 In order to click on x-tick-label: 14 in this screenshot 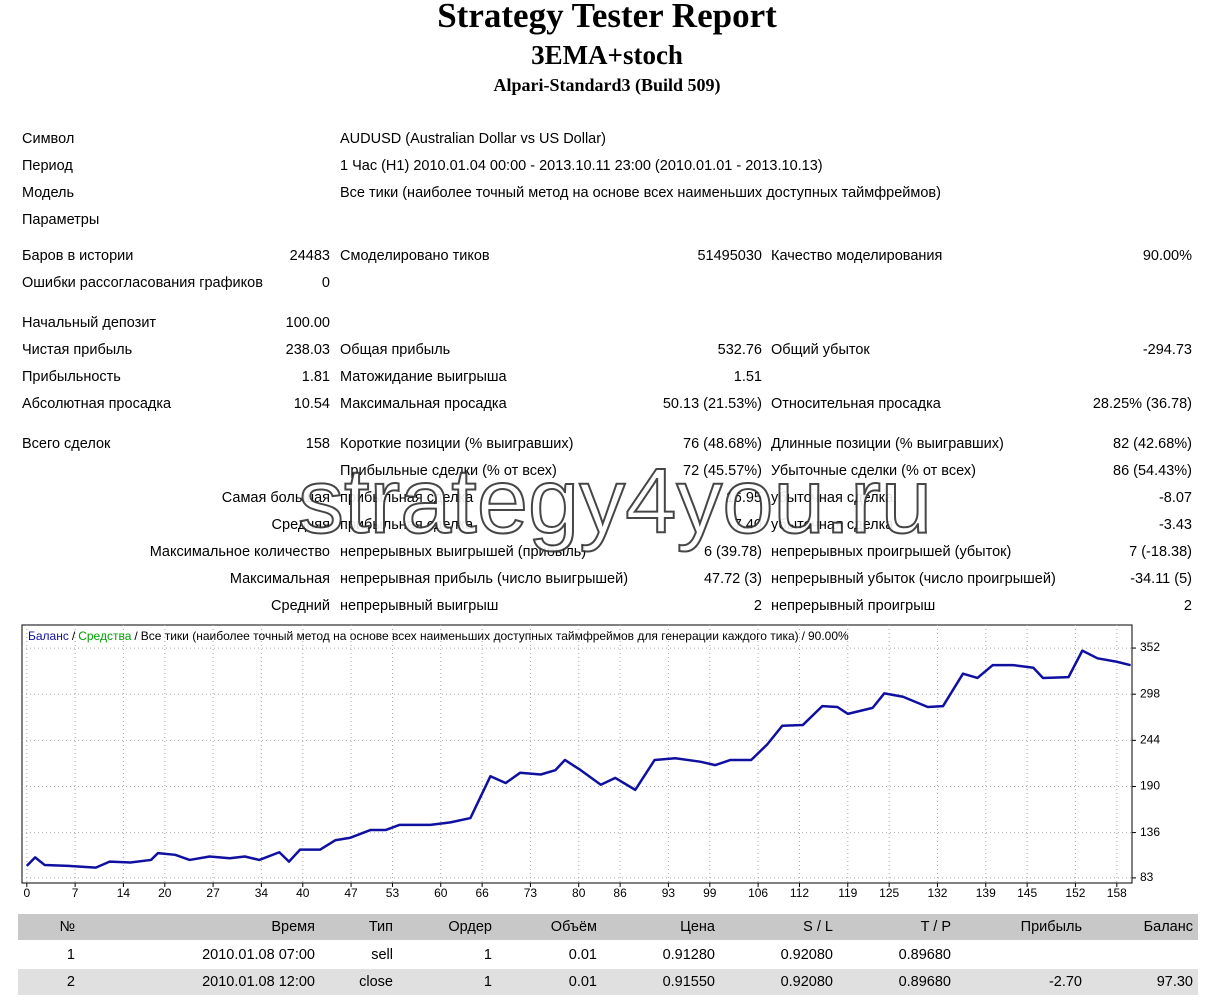, I will do `click(124, 893)`.